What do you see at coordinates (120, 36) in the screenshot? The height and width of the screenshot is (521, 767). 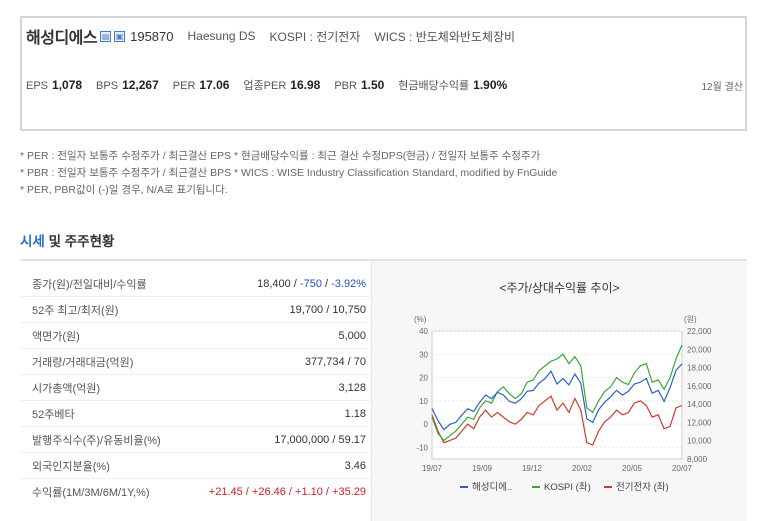 I see `print-icon: ▣` at bounding box center [120, 36].